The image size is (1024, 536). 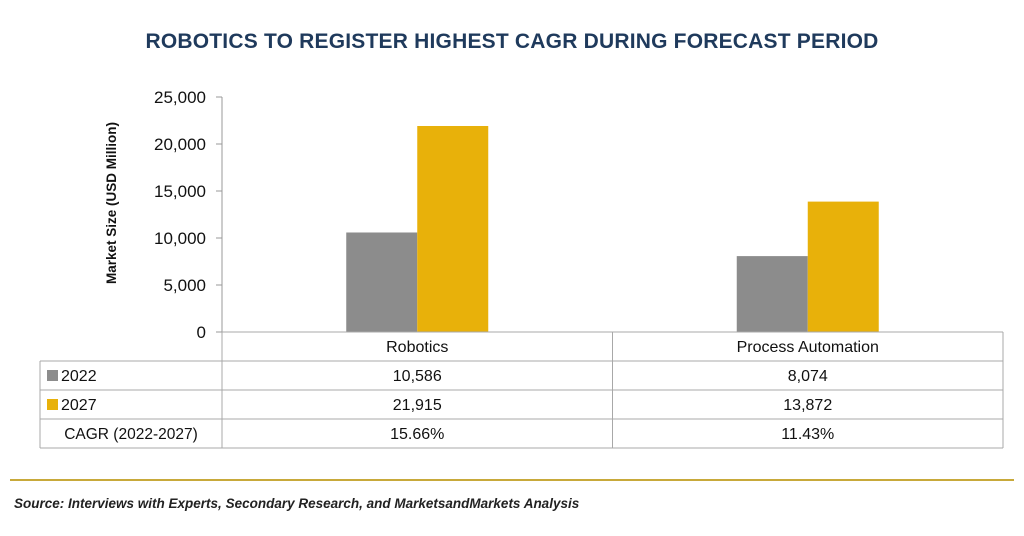 What do you see at coordinates (417, 405) in the screenshot?
I see `data-label: 21,915` at bounding box center [417, 405].